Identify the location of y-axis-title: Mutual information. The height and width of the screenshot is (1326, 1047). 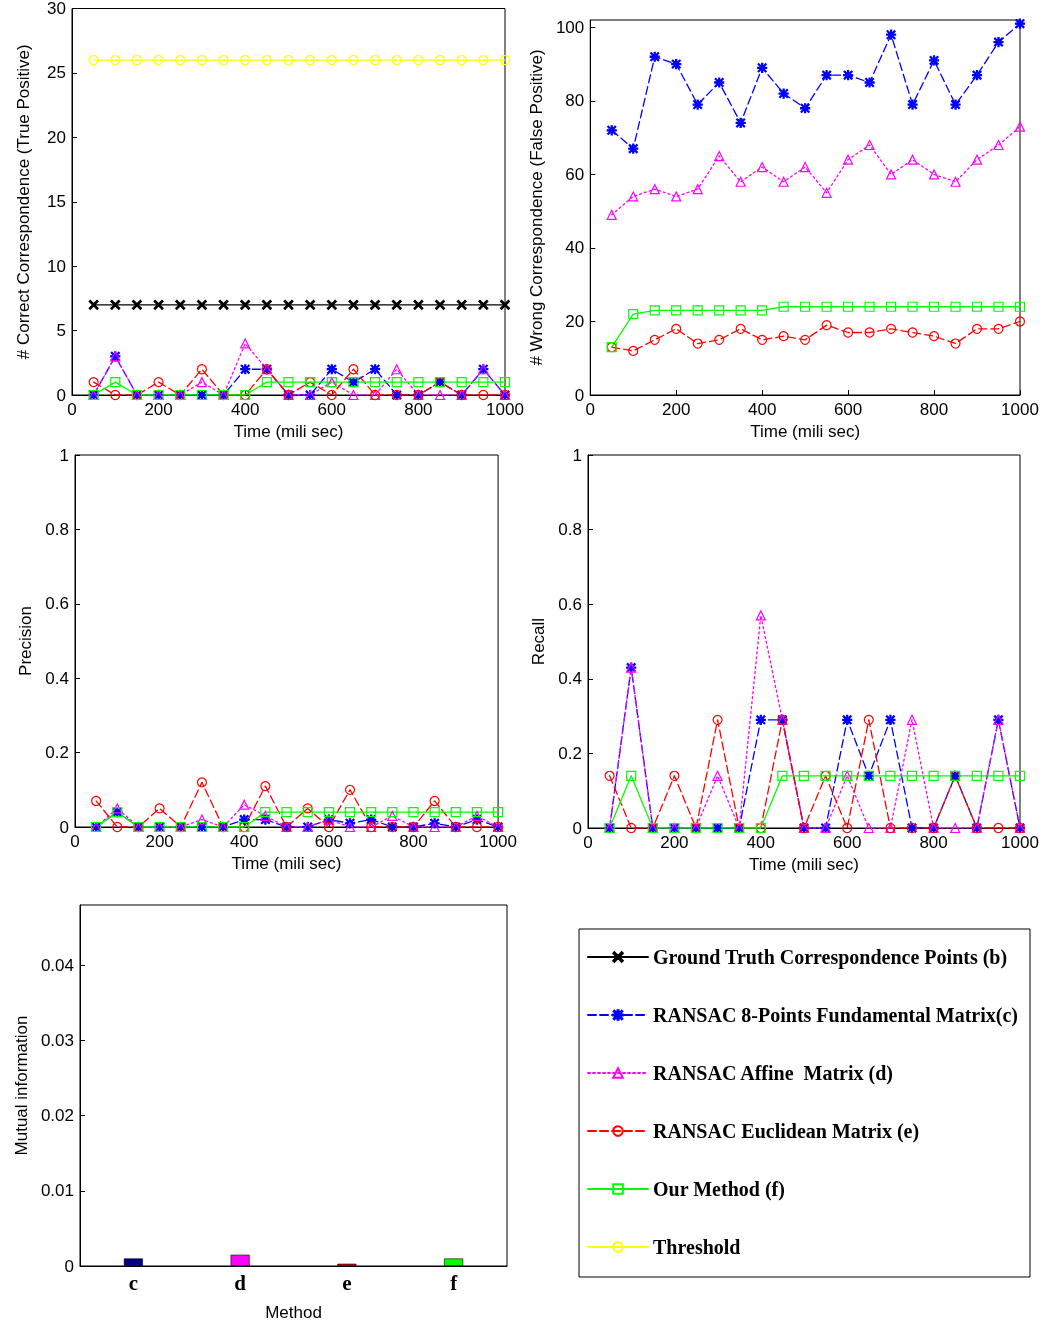
(21, 1085).